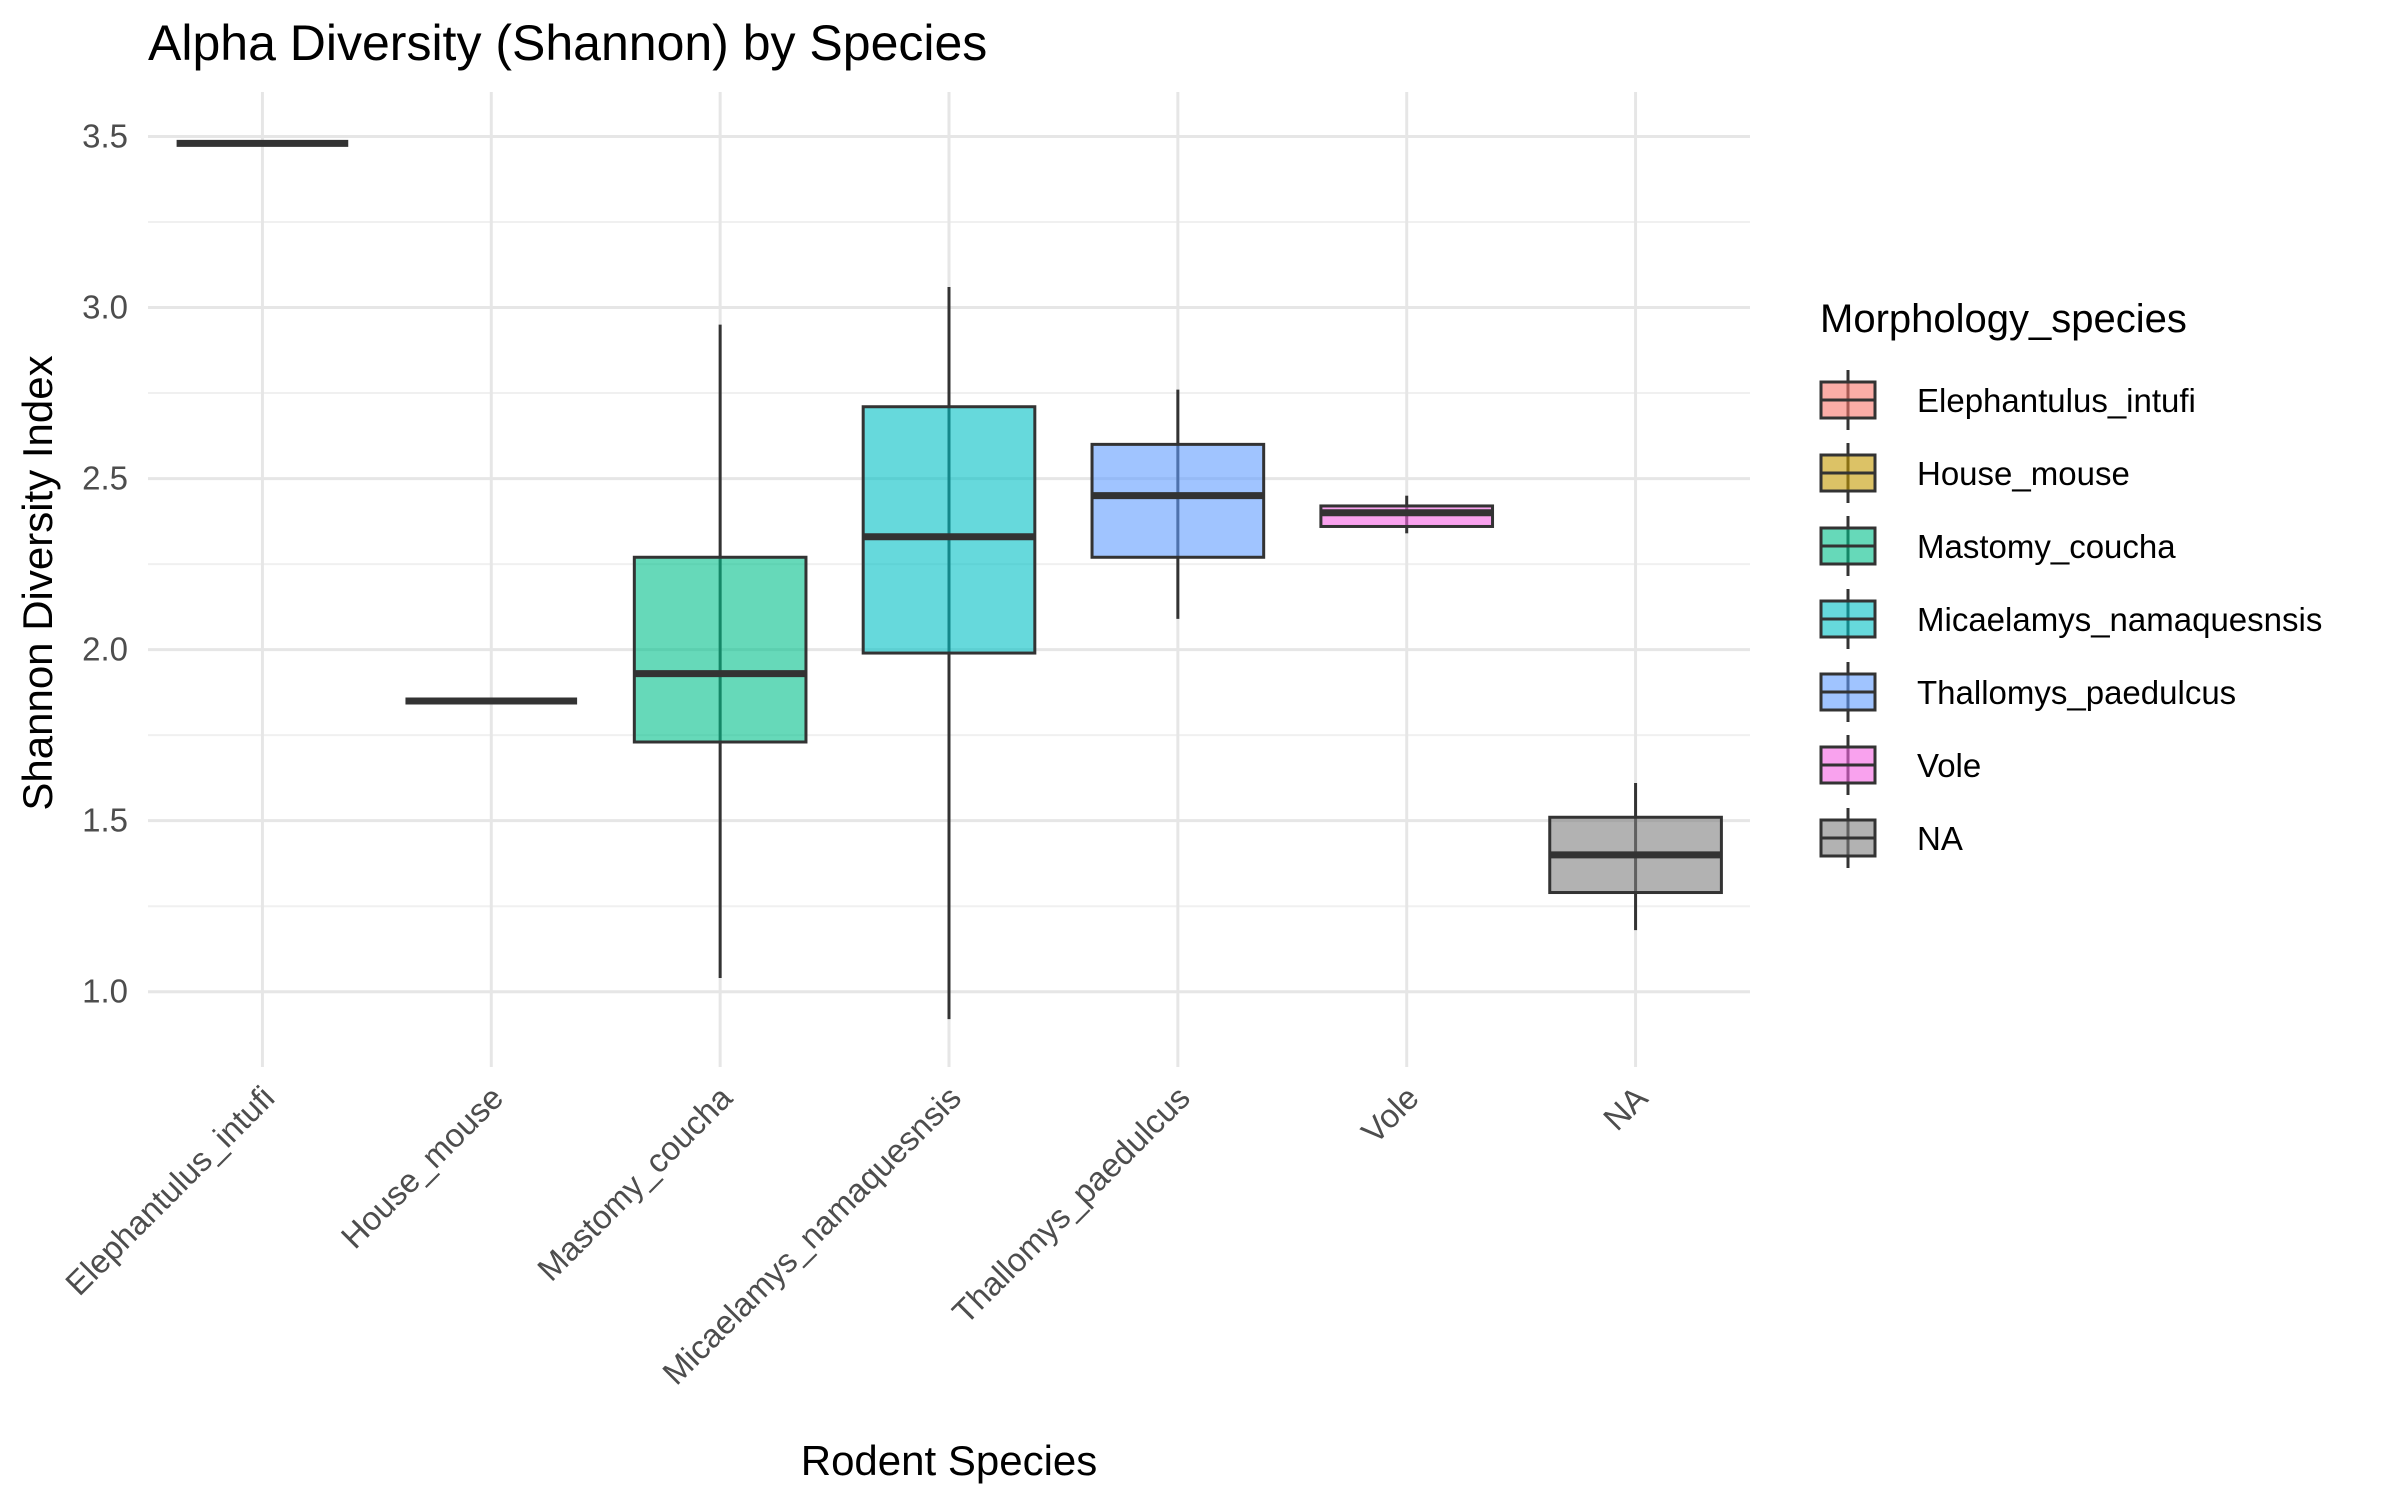 Image resolution: width=2400 pixels, height=1500 pixels. I want to click on legend-label: Elephantulus_intufi, so click(2056, 400).